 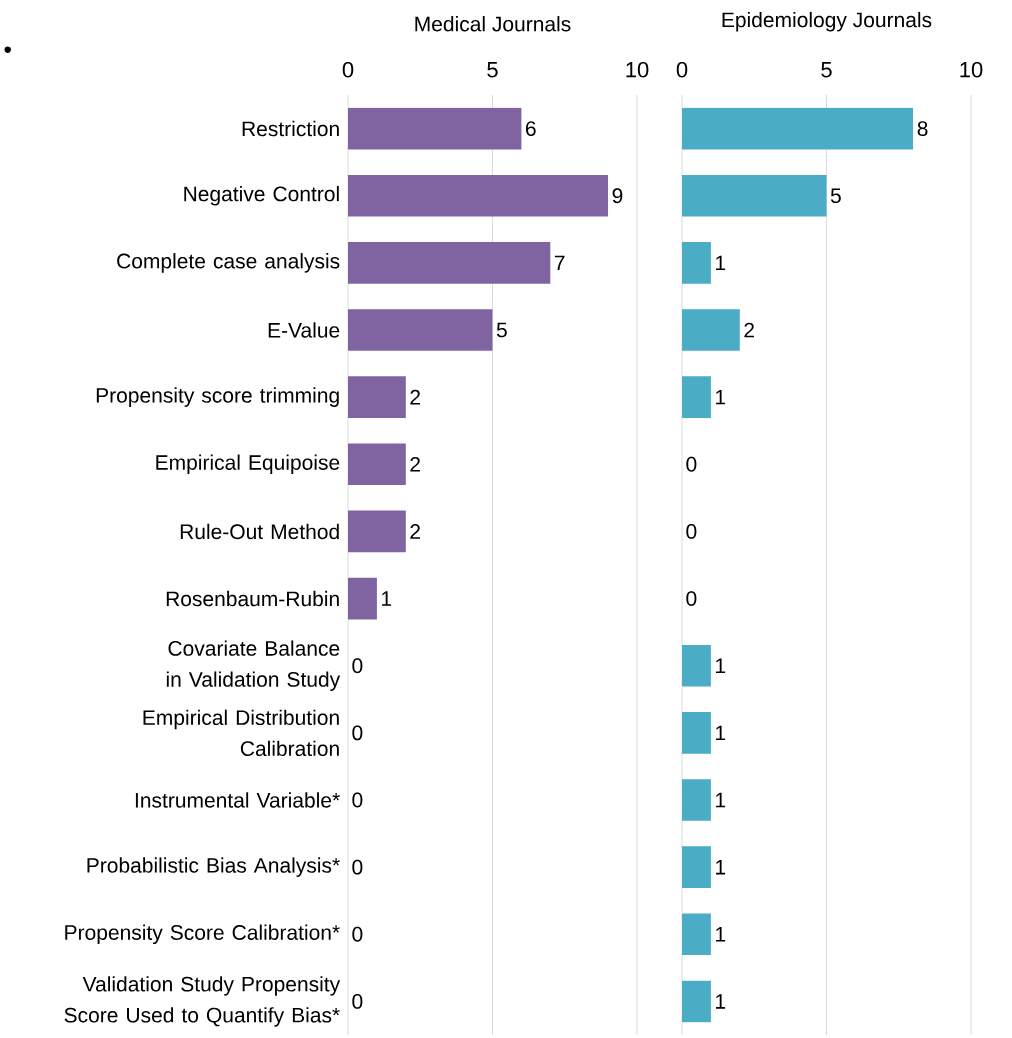 I want to click on y-tick-label: Covariate Balance in Validation Study, so click(x=253, y=666).